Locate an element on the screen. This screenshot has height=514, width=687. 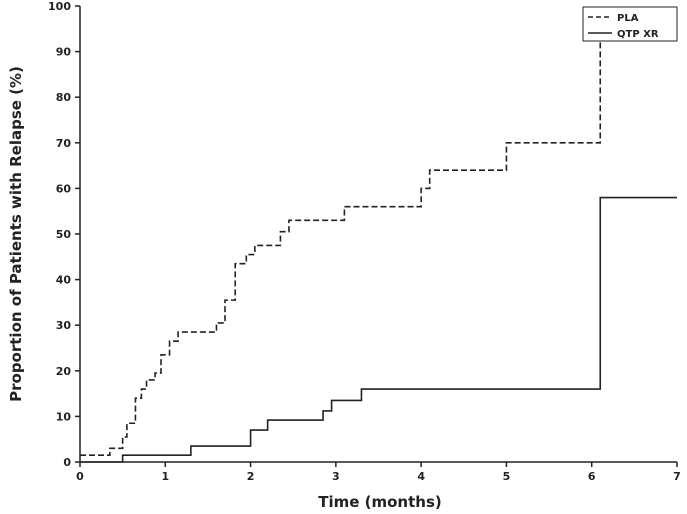
y-tick-label: 60 is located at coordinates (64, 188).